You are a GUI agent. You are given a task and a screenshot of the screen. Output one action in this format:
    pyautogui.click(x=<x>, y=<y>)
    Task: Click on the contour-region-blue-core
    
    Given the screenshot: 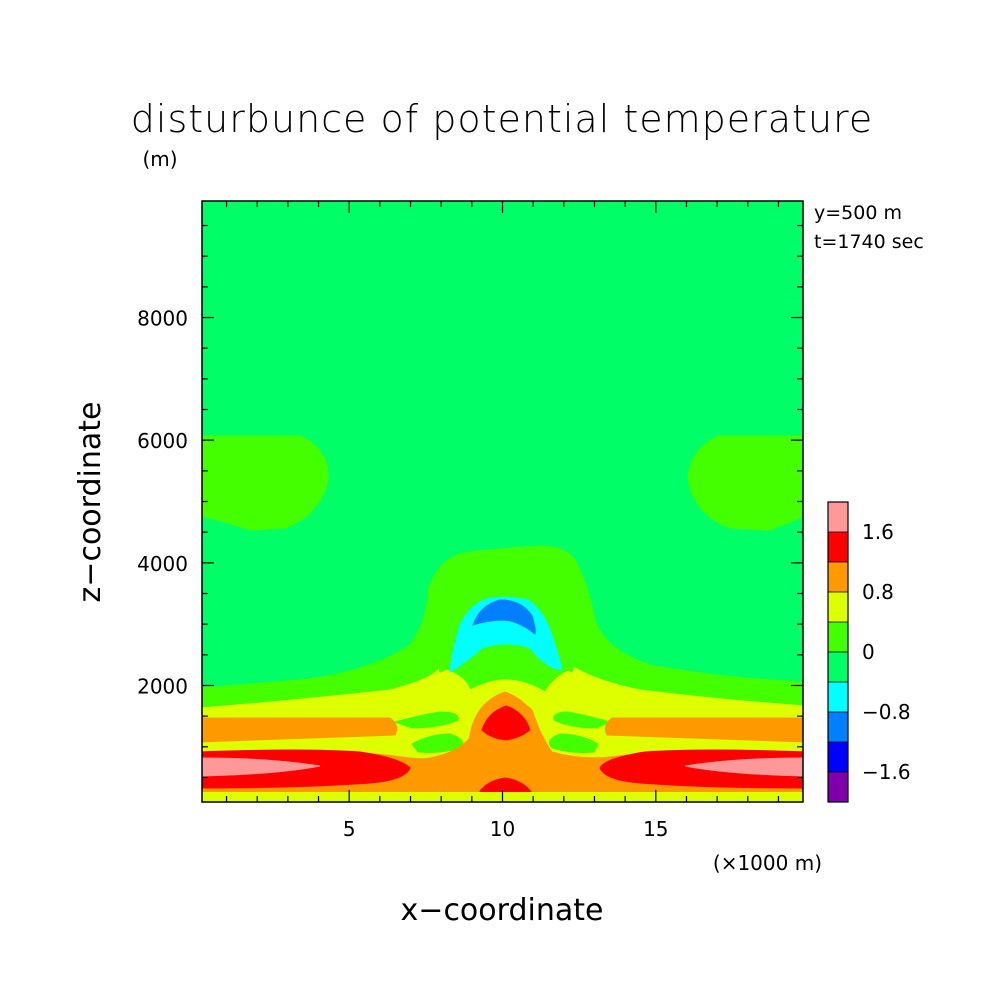 What is the action you would take?
    pyautogui.click(x=504, y=617)
    